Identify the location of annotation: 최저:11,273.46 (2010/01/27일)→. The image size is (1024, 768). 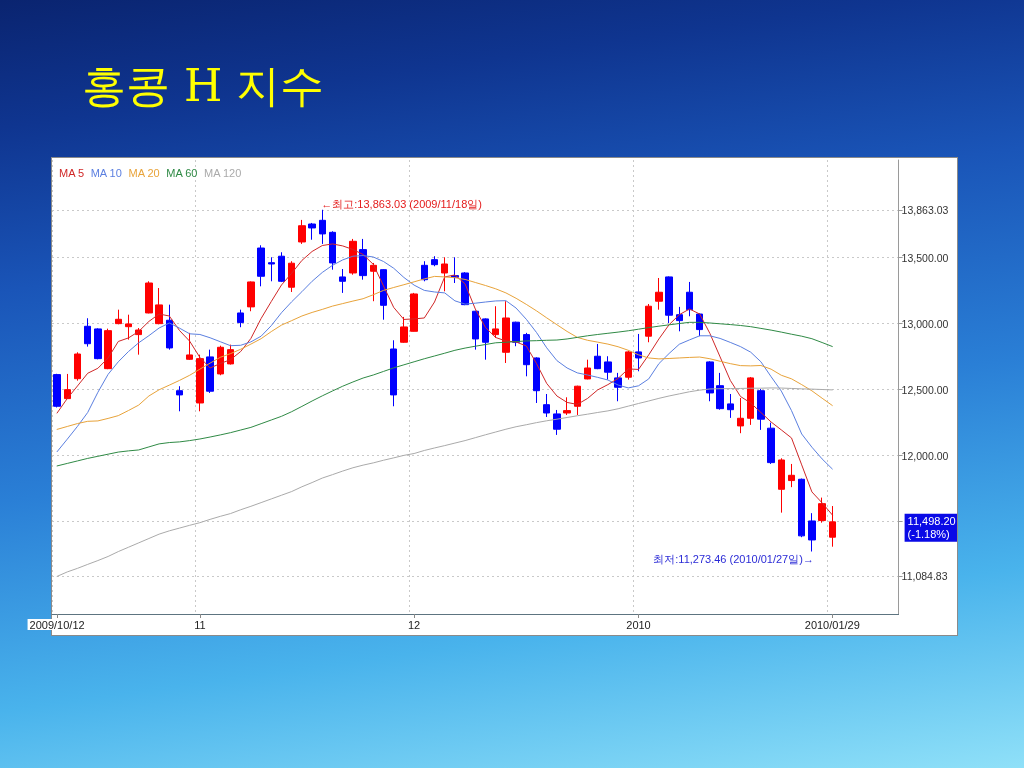
(733, 558).